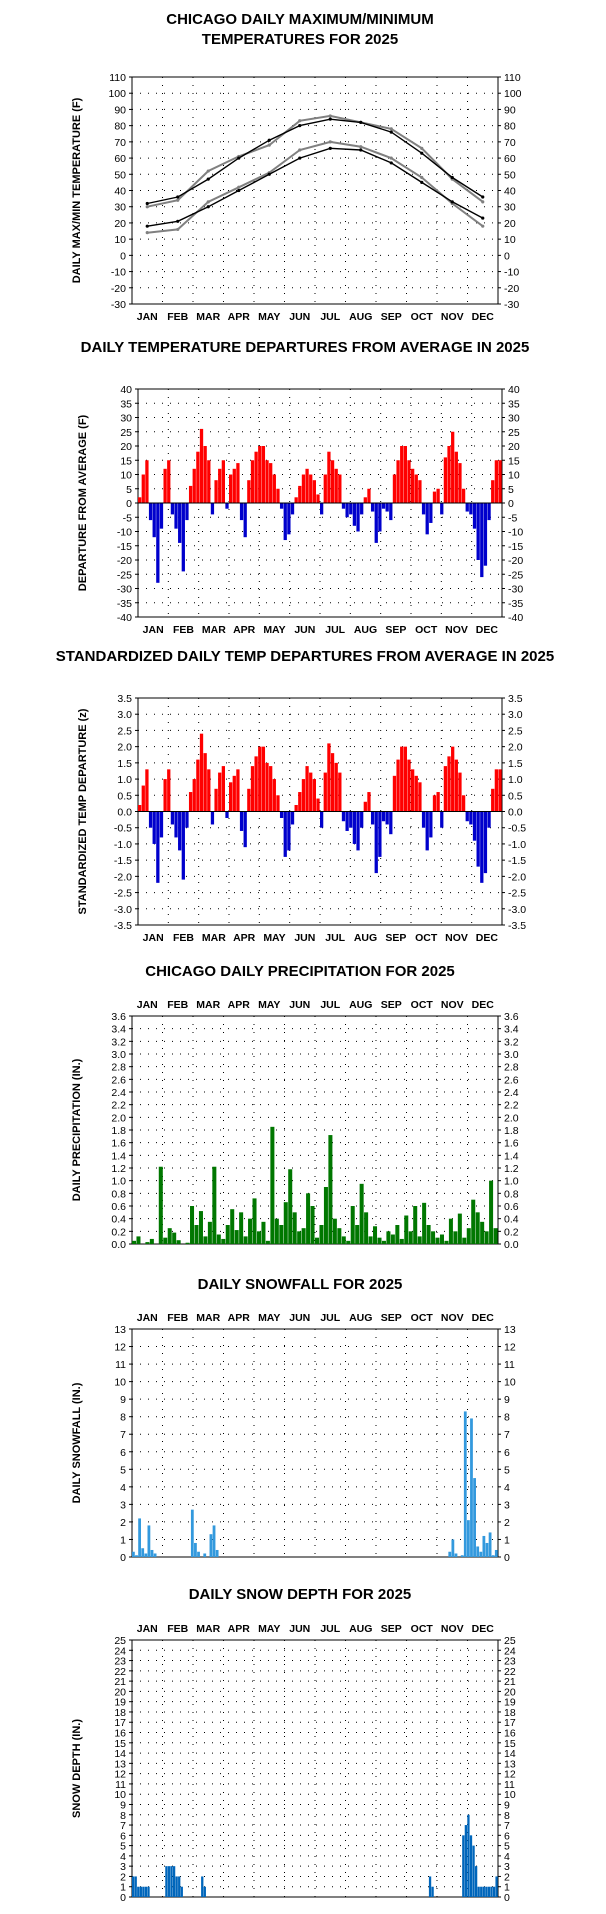 The image size is (606, 1914). I want to click on y-tick-label-left: 30, so click(120, 208).